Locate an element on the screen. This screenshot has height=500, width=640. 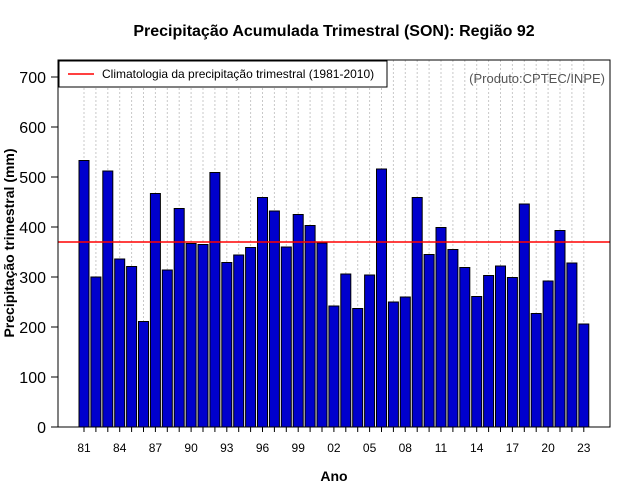
bar-2010 is located at coordinates (429, 341).